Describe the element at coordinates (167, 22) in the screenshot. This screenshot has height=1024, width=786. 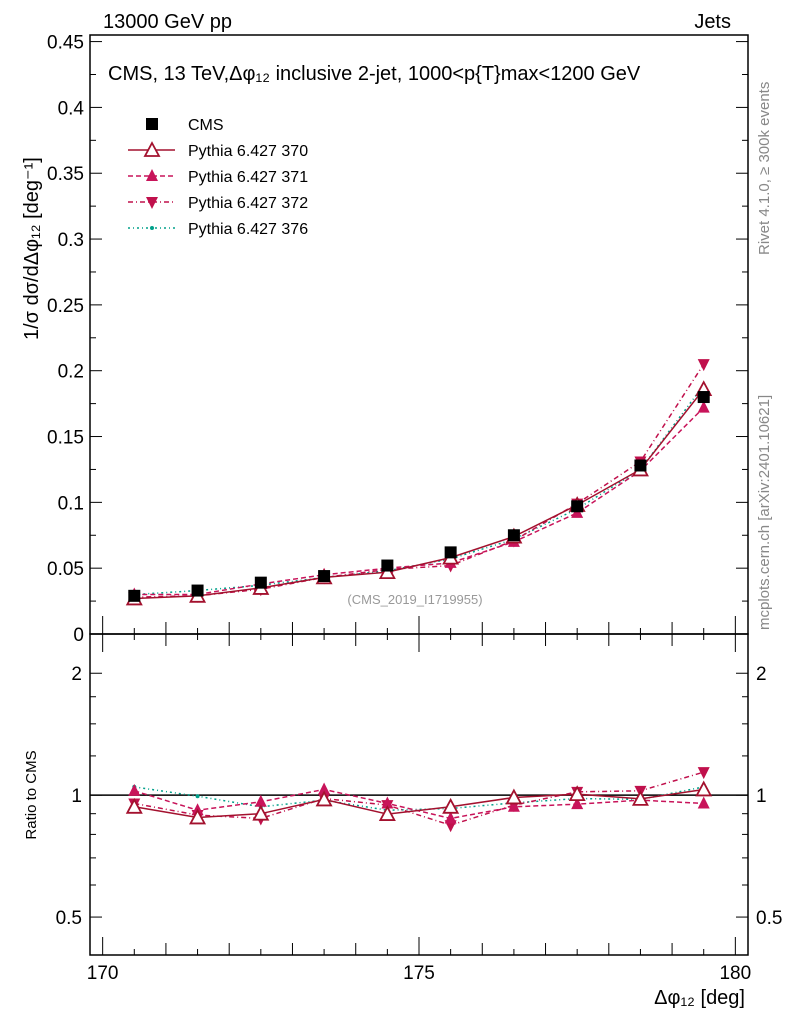
I see `header-left: 13000 GeV pp` at that location.